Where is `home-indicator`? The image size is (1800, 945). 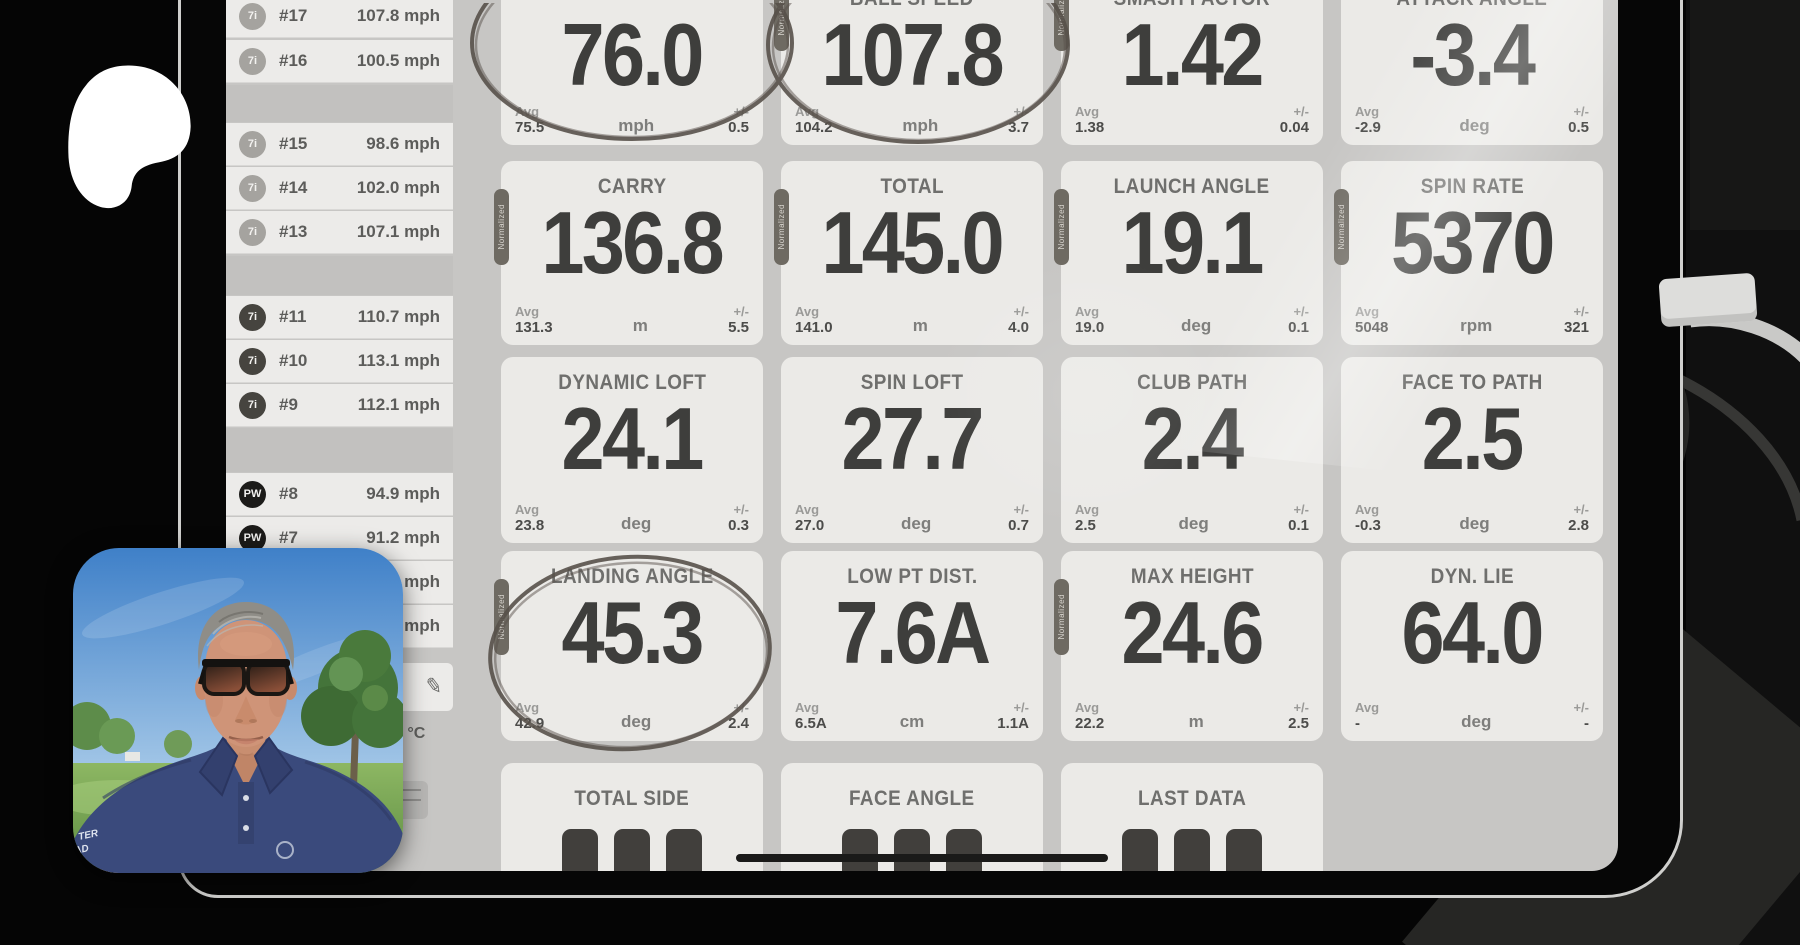 home-indicator is located at coordinates (922, 858).